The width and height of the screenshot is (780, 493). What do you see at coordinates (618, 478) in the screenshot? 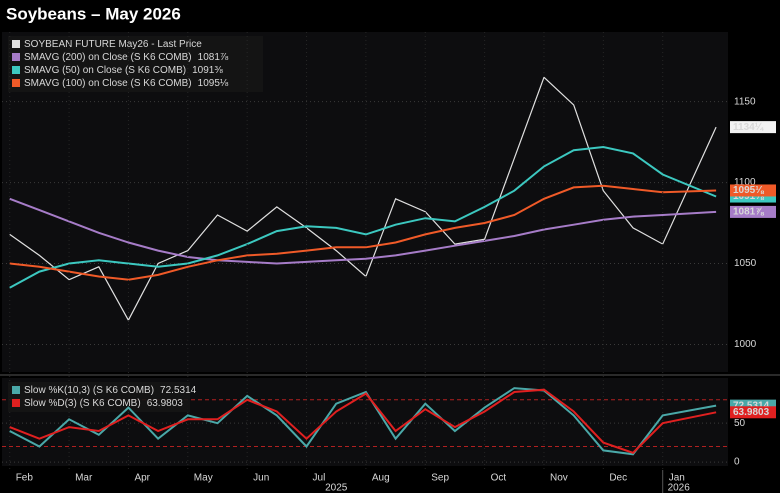
I see `x-tick-label: Dec` at bounding box center [618, 478].